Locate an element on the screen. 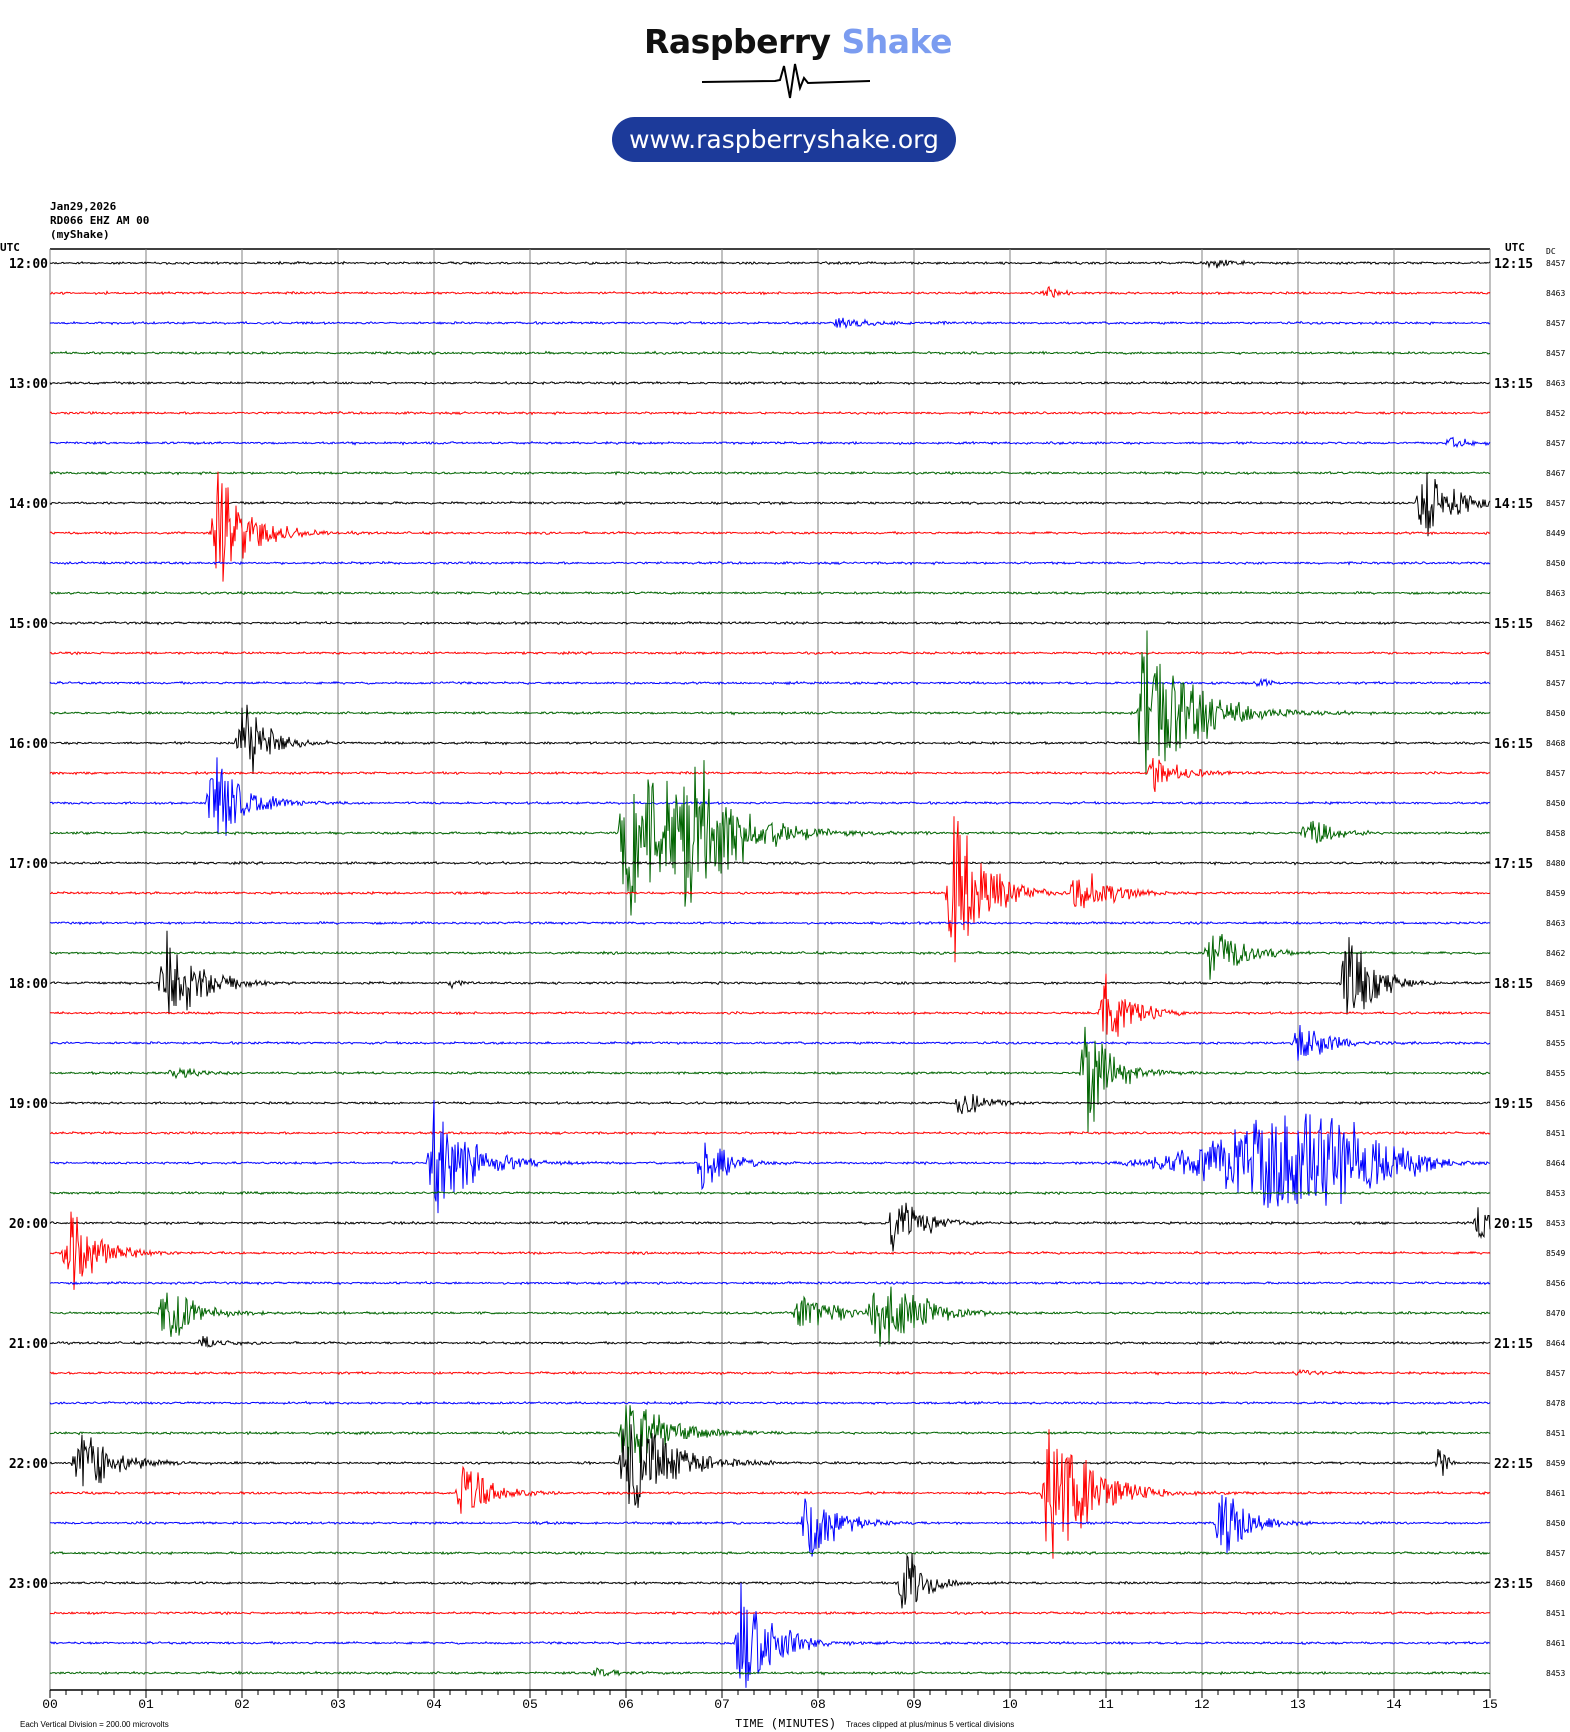  x-tick-label: 13 is located at coordinates (1298, 1704).